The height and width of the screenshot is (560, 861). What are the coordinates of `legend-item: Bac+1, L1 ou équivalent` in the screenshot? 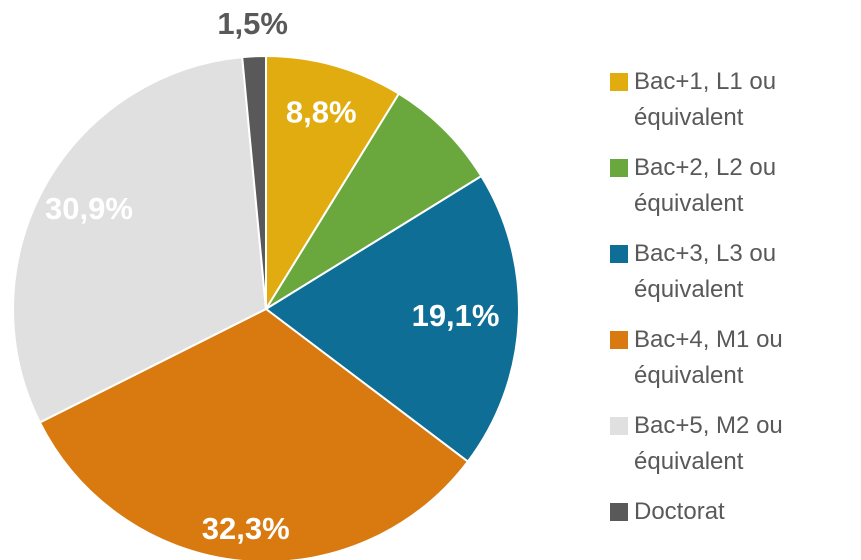 It's located at (735, 107).